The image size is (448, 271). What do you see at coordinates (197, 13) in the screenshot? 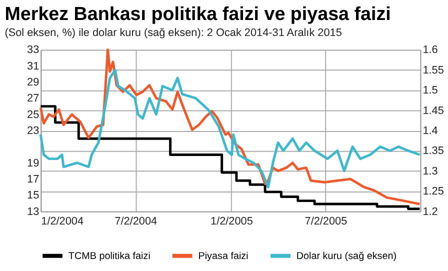
I see `chart-title: Merkez Bankası politika faizi ve piyasa faizi` at bounding box center [197, 13].